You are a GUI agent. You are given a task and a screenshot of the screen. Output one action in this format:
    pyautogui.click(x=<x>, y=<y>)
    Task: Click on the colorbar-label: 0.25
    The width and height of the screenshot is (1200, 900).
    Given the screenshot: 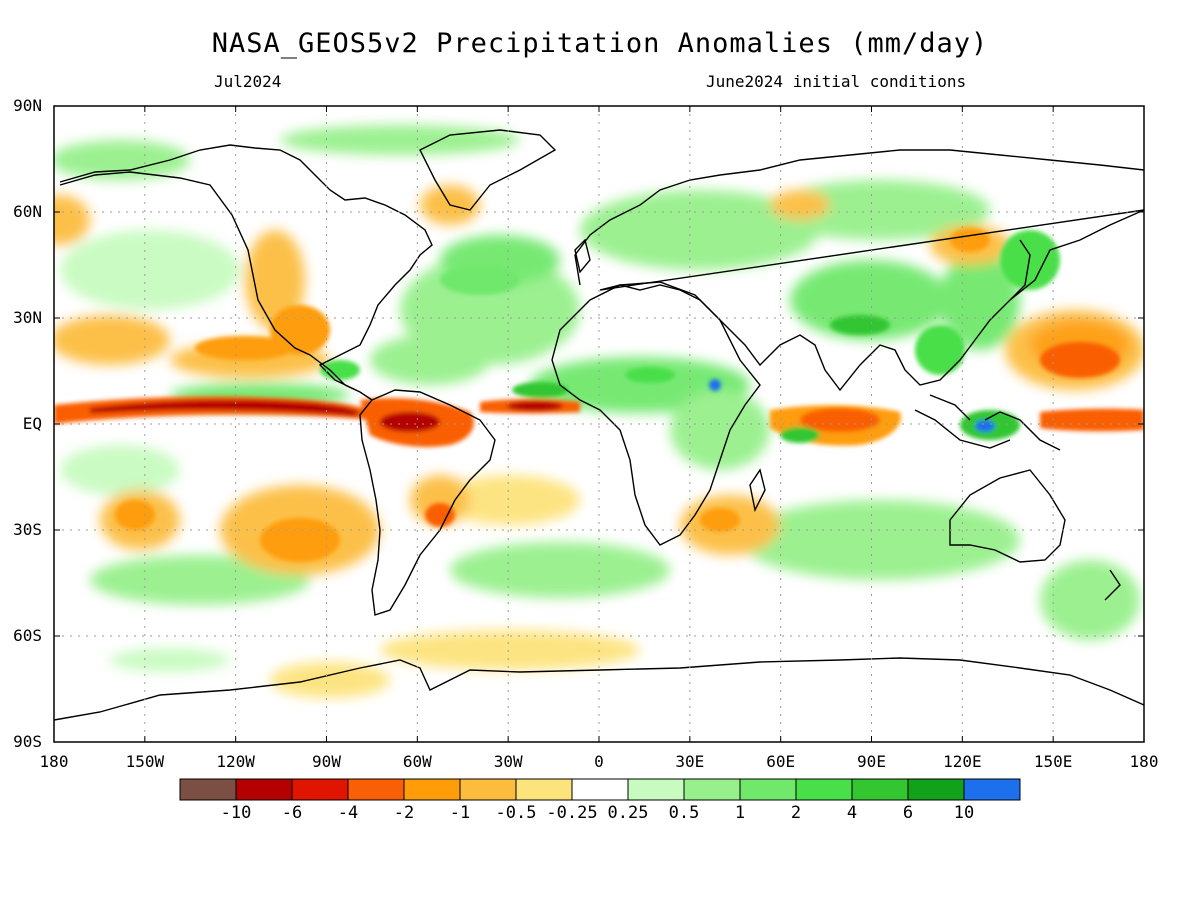 What is the action you would take?
    pyautogui.click(x=628, y=813)
    